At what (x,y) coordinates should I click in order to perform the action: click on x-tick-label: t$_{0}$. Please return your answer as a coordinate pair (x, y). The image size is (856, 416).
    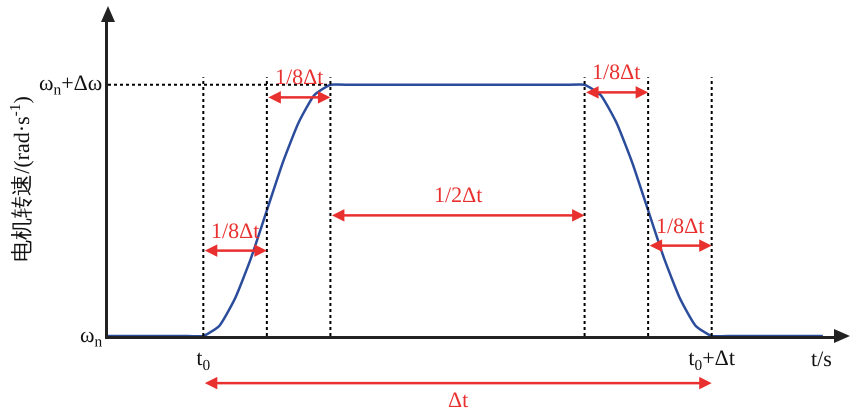
    Looking at the image, I should click on (203, 359).